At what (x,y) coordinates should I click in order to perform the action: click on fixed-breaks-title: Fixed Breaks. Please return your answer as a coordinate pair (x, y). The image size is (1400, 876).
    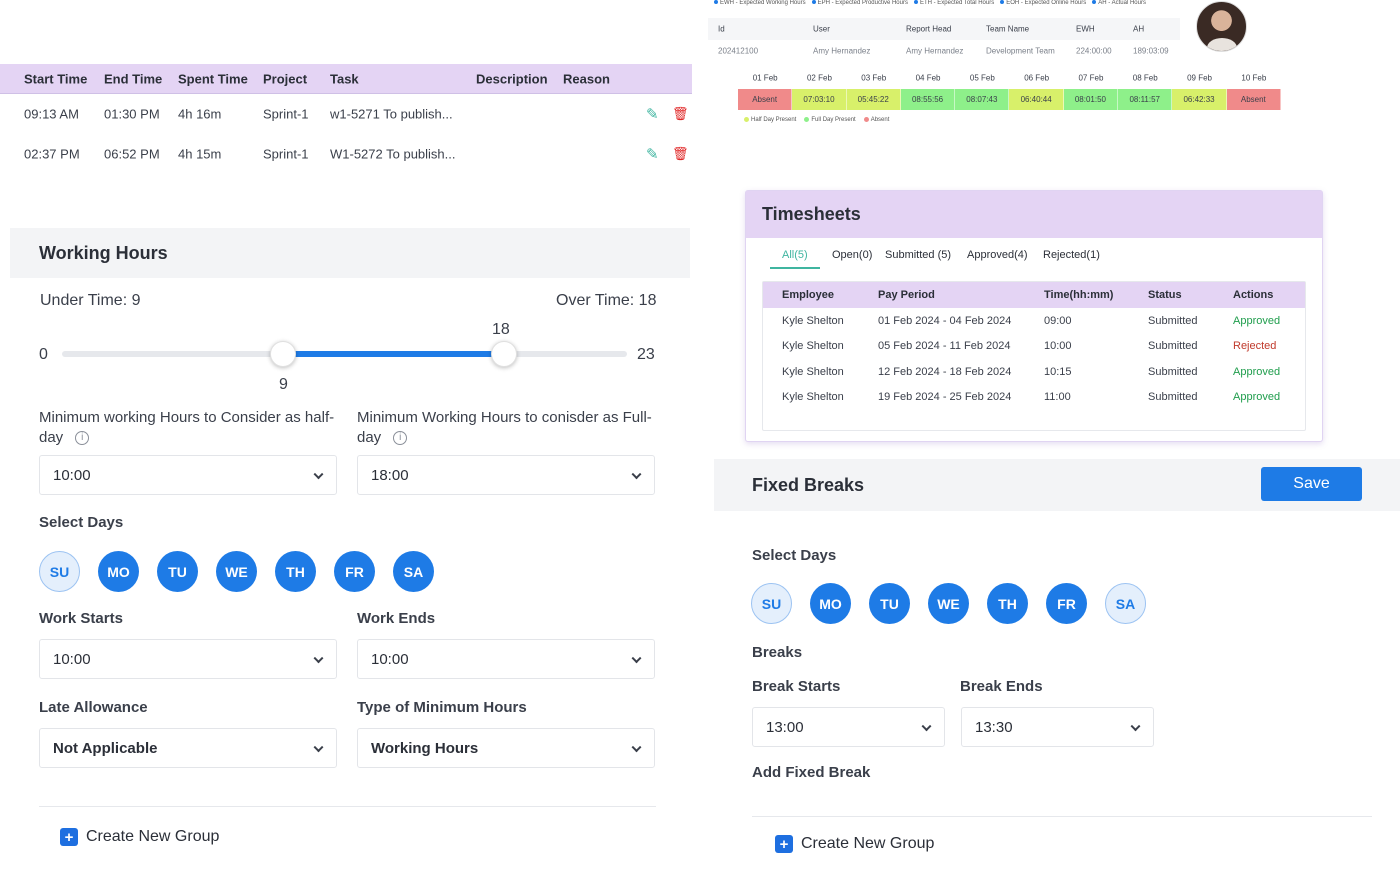
    Looking at the image, I should click on (808, 484).